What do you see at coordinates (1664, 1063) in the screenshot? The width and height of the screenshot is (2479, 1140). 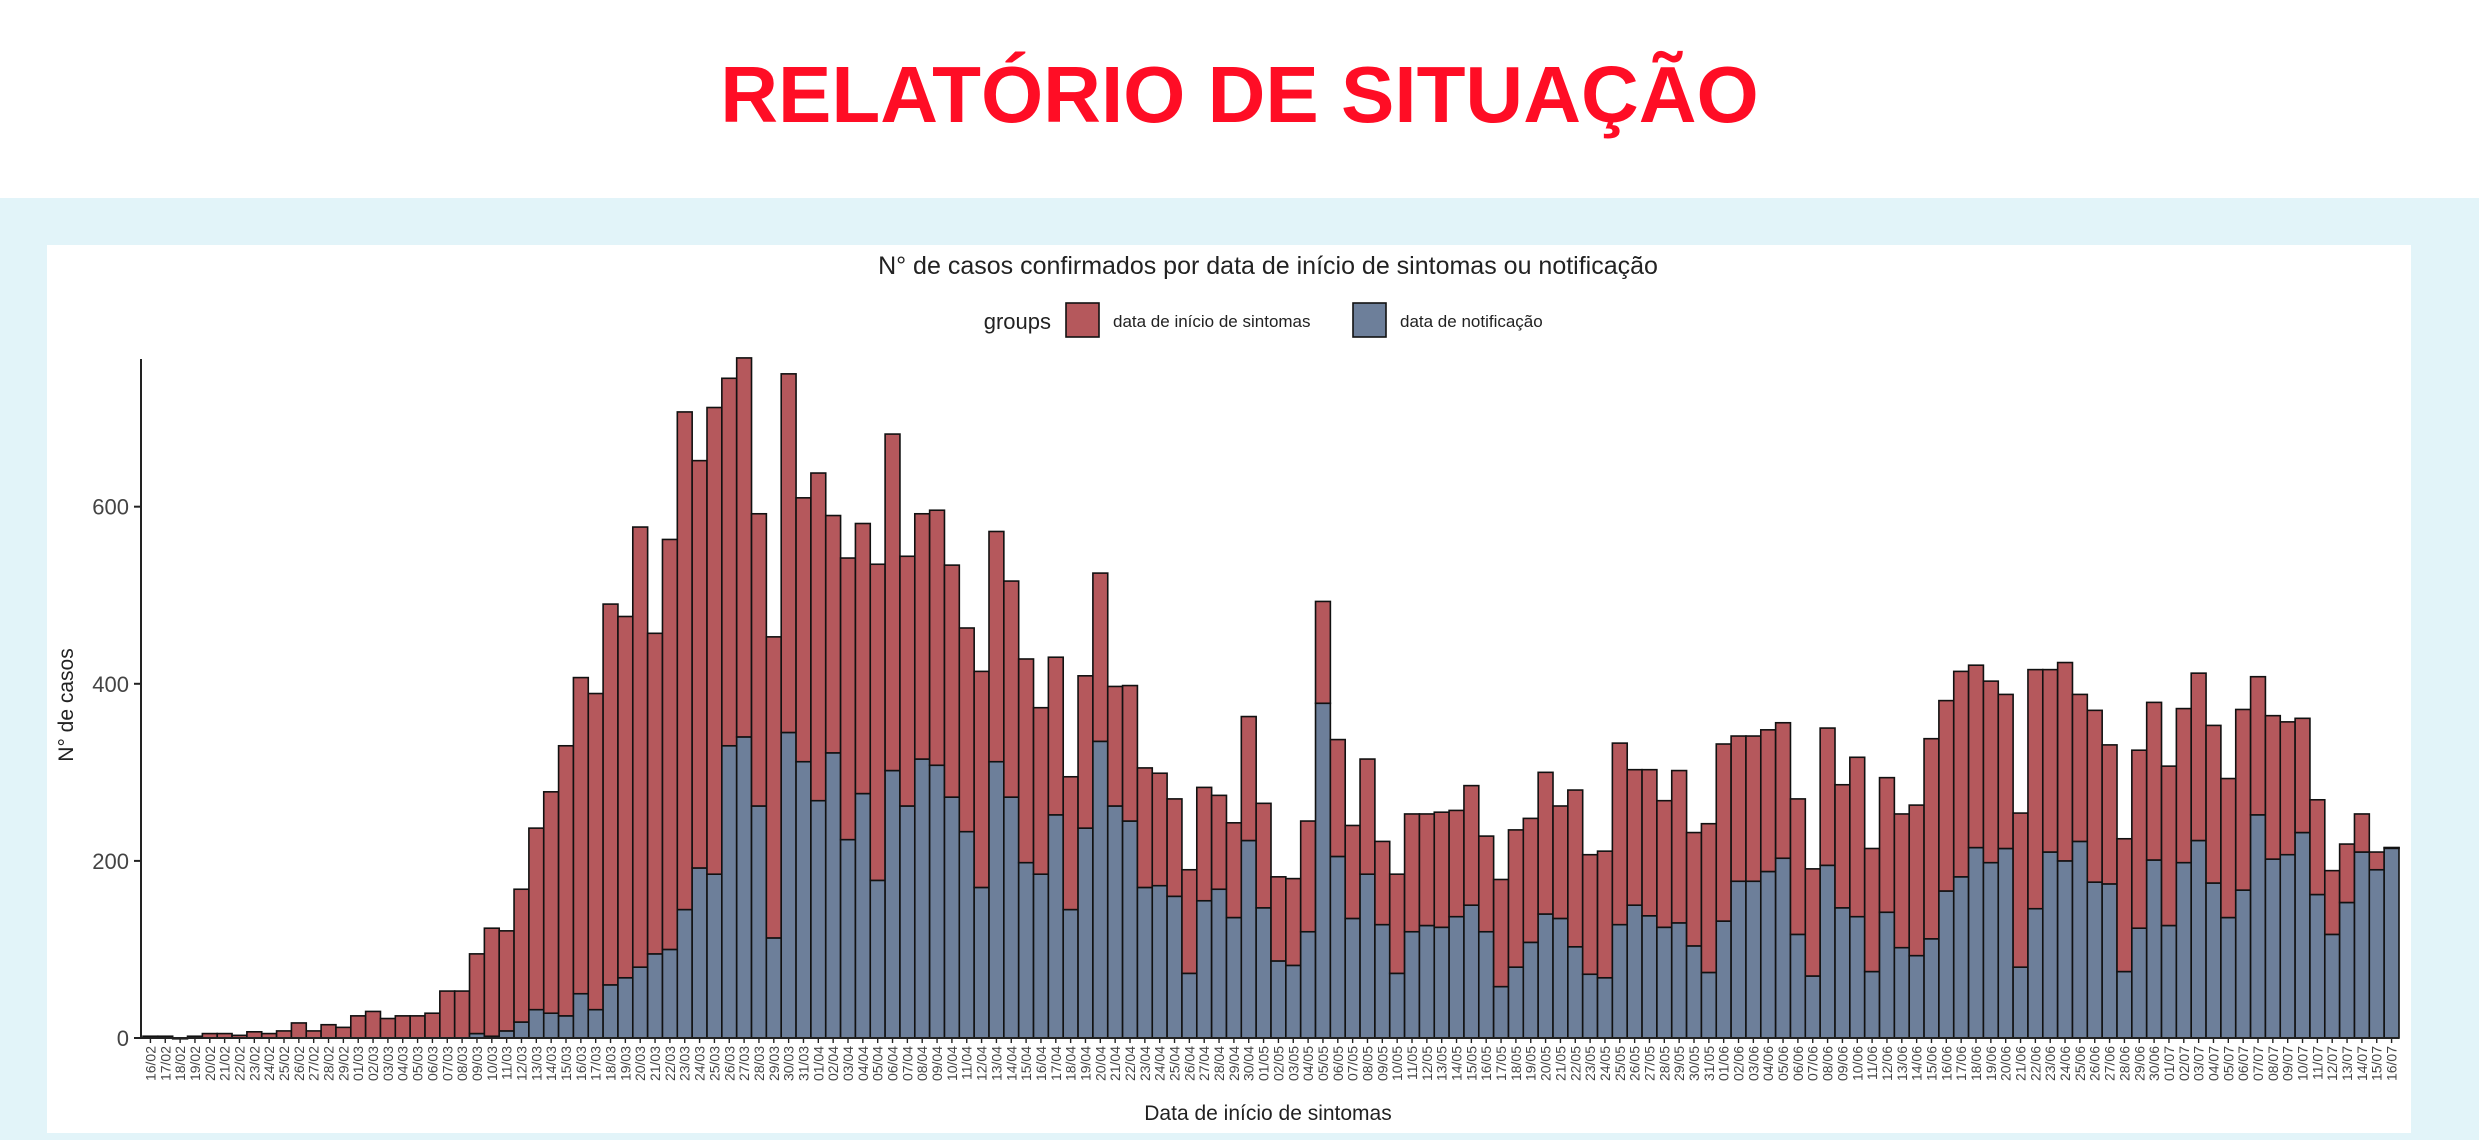 I see `x-tick-label: 28/05` at bounding box center [1664, 1063].